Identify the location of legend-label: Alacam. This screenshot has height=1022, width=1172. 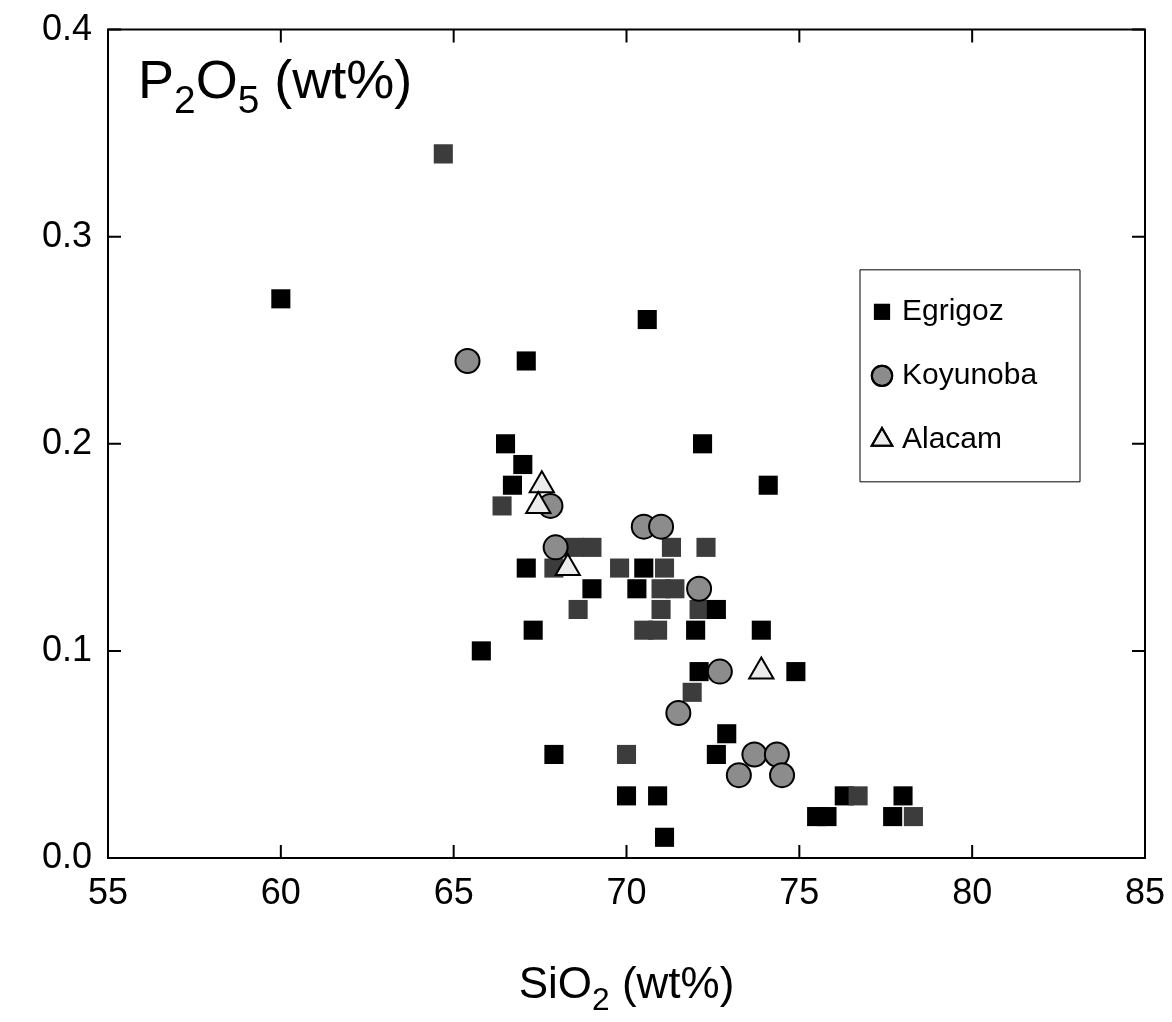
(952, 438).